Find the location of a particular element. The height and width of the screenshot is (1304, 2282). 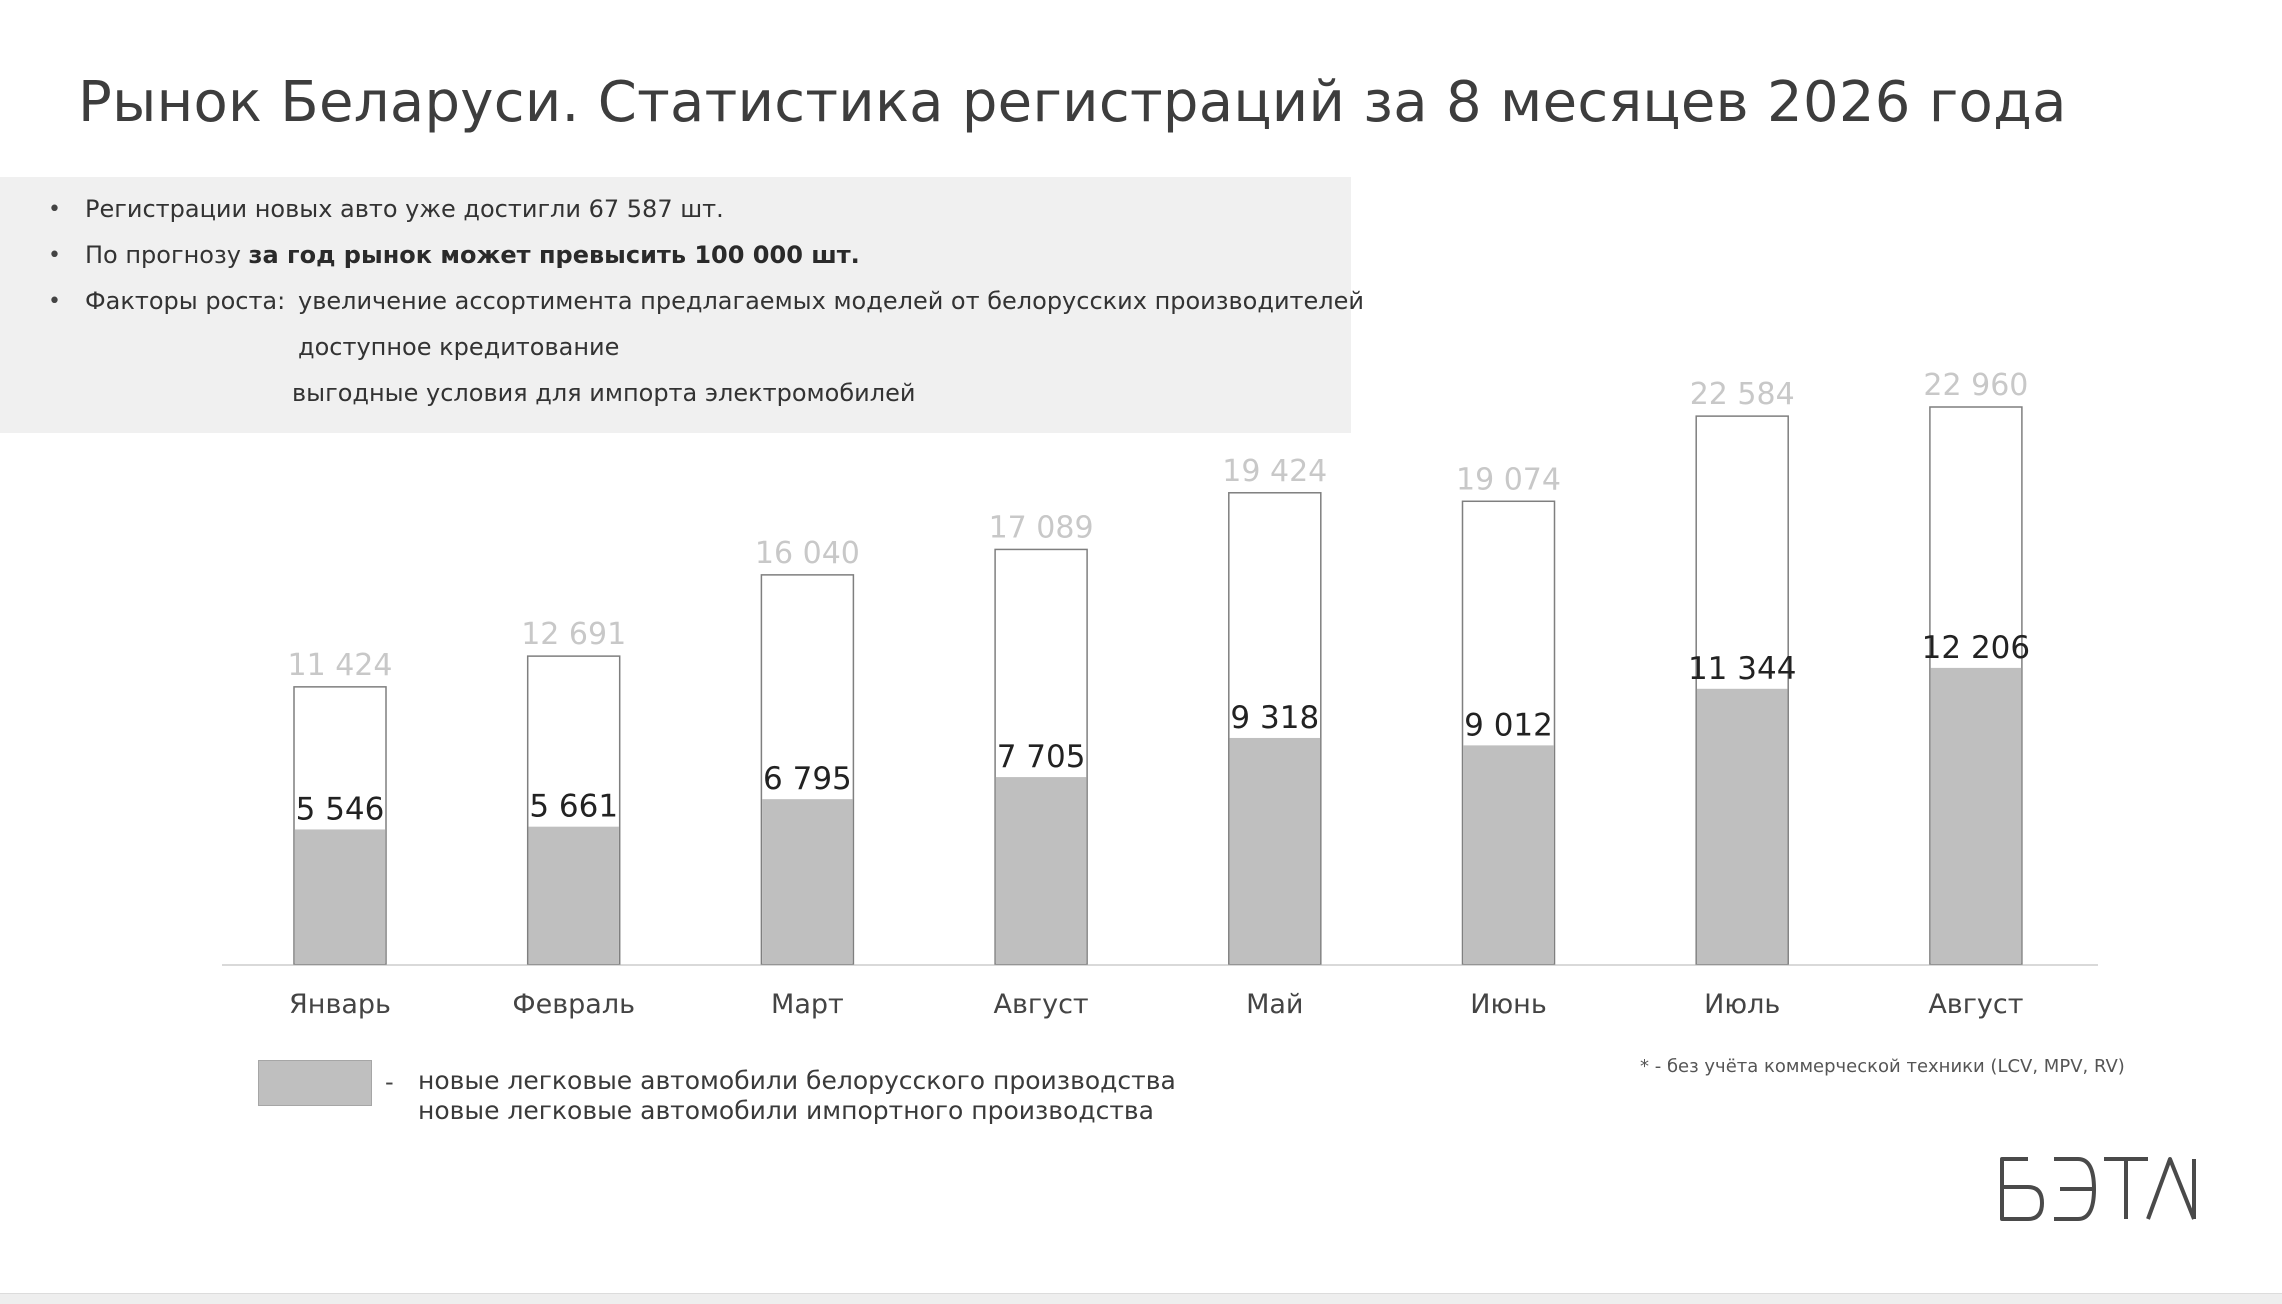

domestic-label: 5 661 is located at coordinates (573, 807).